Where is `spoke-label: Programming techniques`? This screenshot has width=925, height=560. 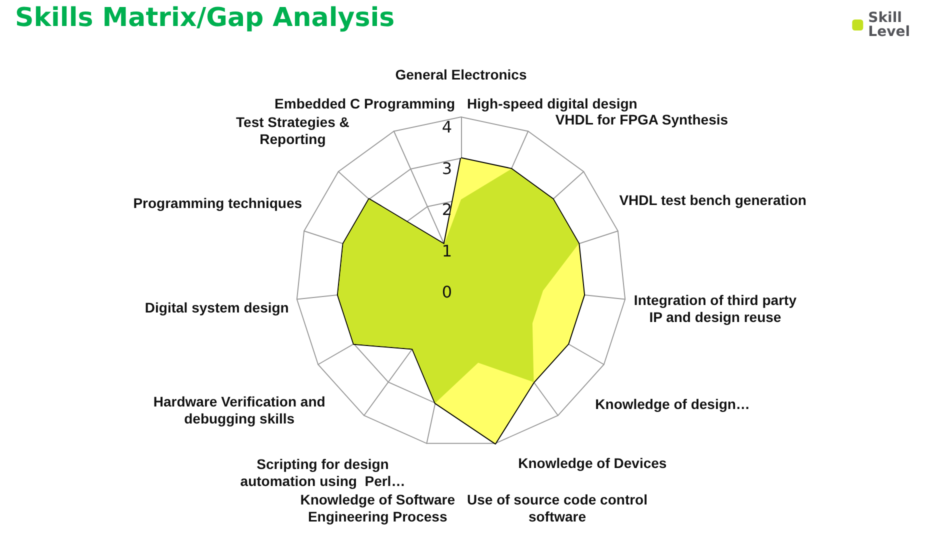 spoke-label: Programming techniques is located at coordinates (217, 202).